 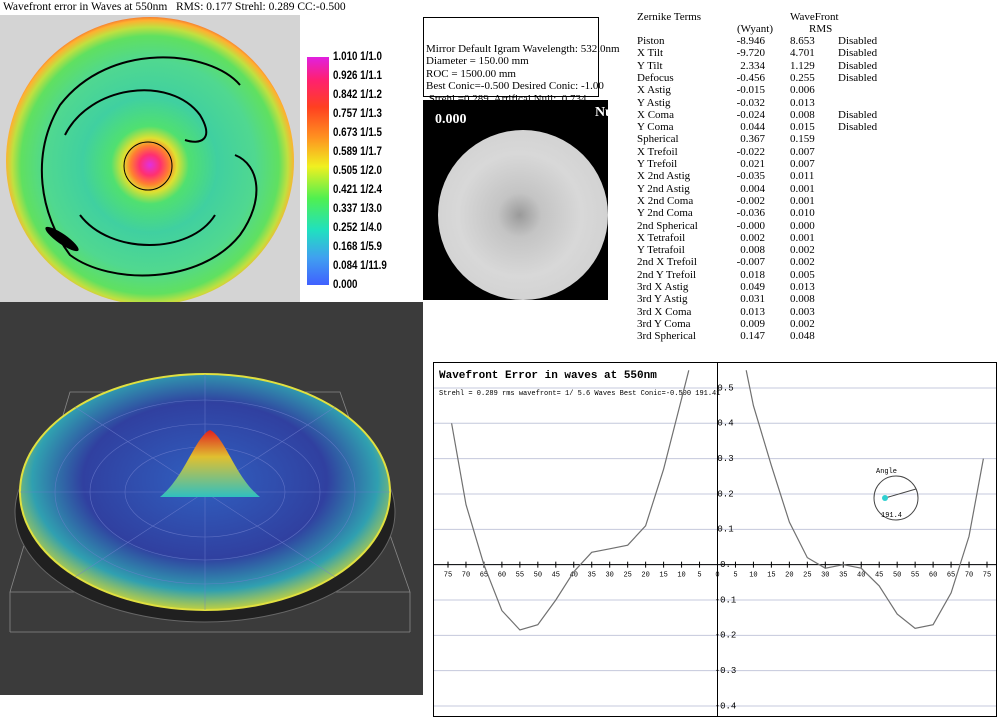 I want to click on info-line: Best Conic=-0.500 Desired Conic: -1.00, so click(x=515, y=86).